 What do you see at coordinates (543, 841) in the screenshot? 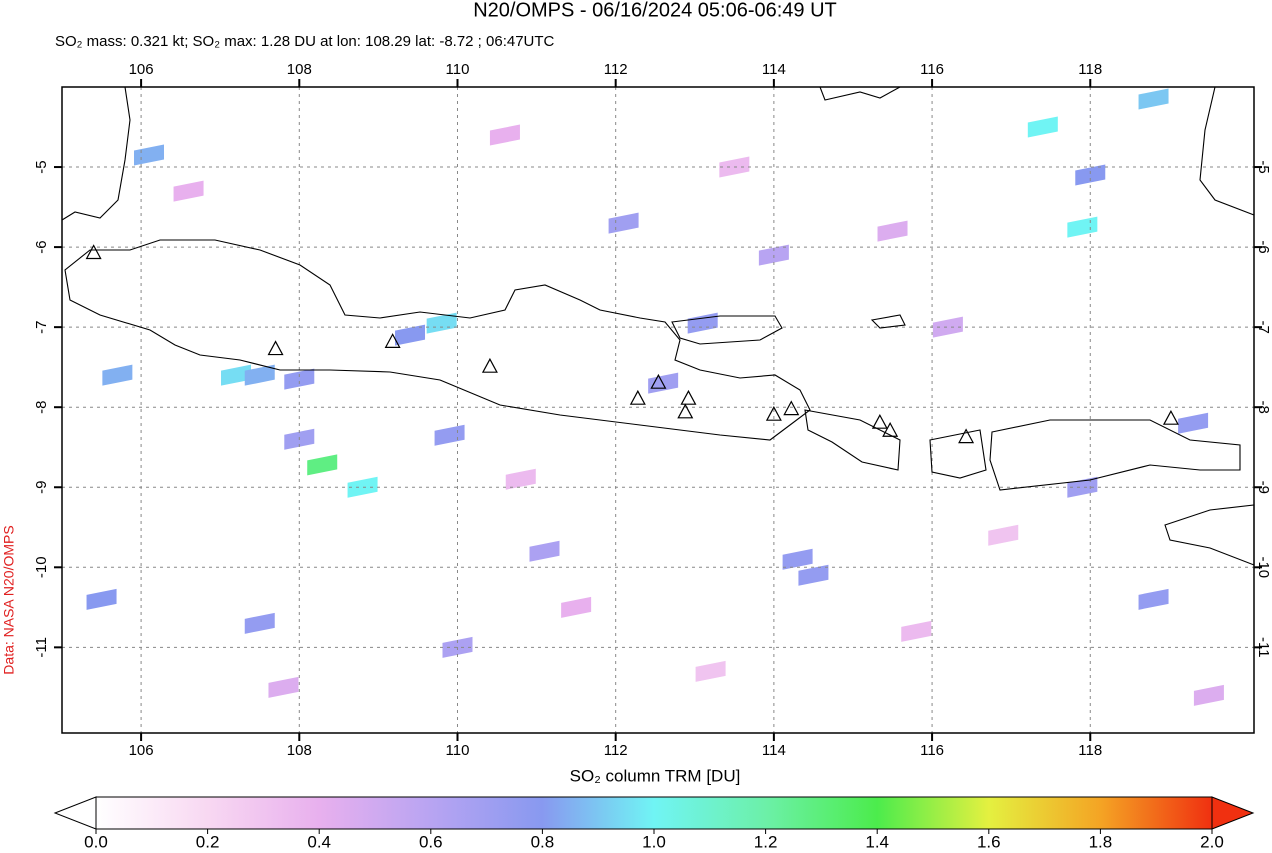
I see `colorbar-tick-label: 0.8` at bounding box center [543, 841].